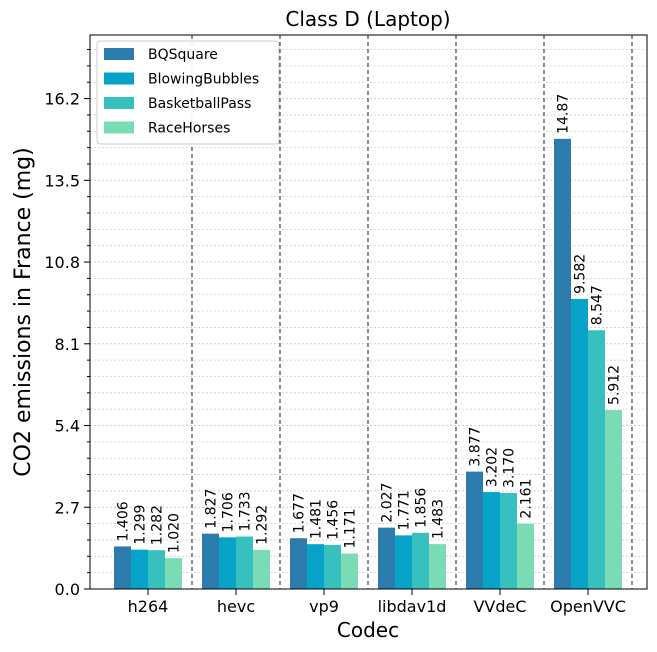  What do you see at coordinates (62, 99) in the screenshot?
I see `y-tick-label: 16.2` at bounding box center [62, 99].